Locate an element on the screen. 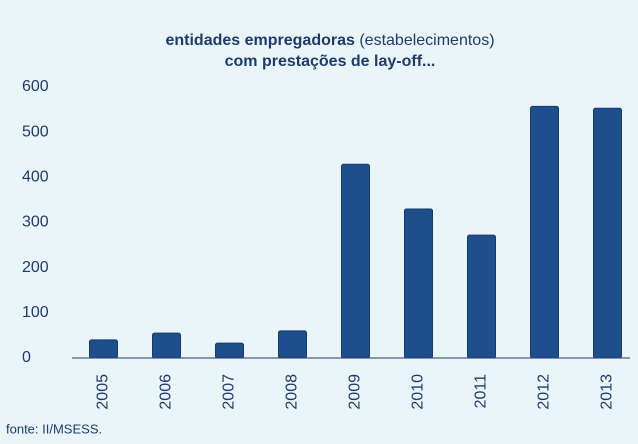 This screenshot has height=444, width=638. x-tick-label: 2012 is located at coordinates (544, 392).